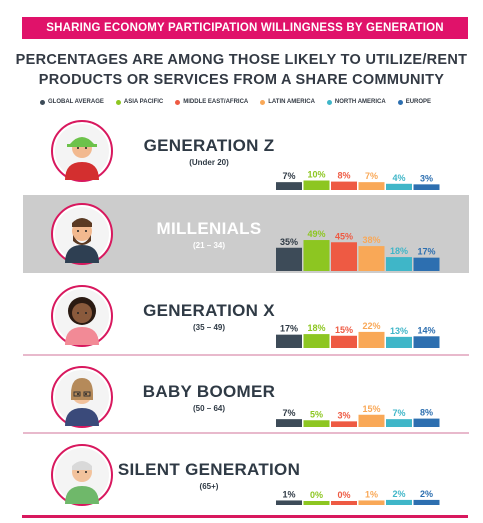 The image size is (483, 523). I want to click on generation-age-range: (35 – 49), so click(209, 327).